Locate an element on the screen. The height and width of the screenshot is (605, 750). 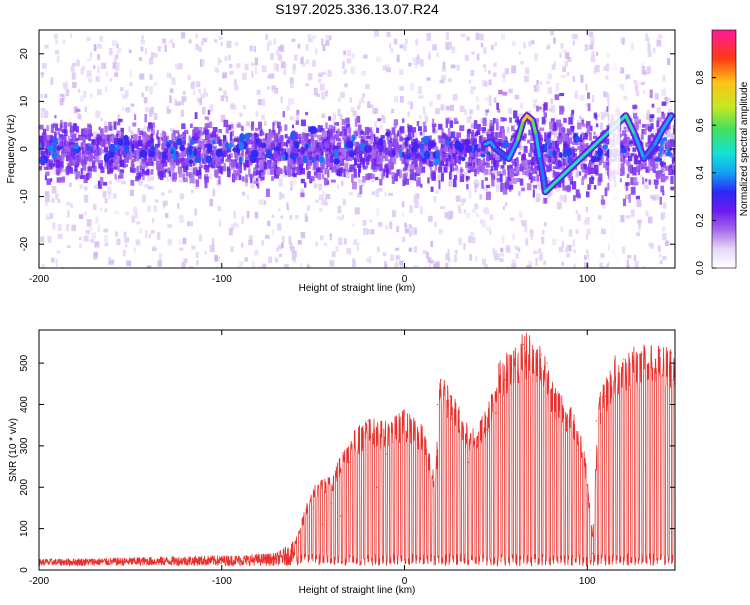
spectrogram-bright-spot is located at coordinates (182, 148).